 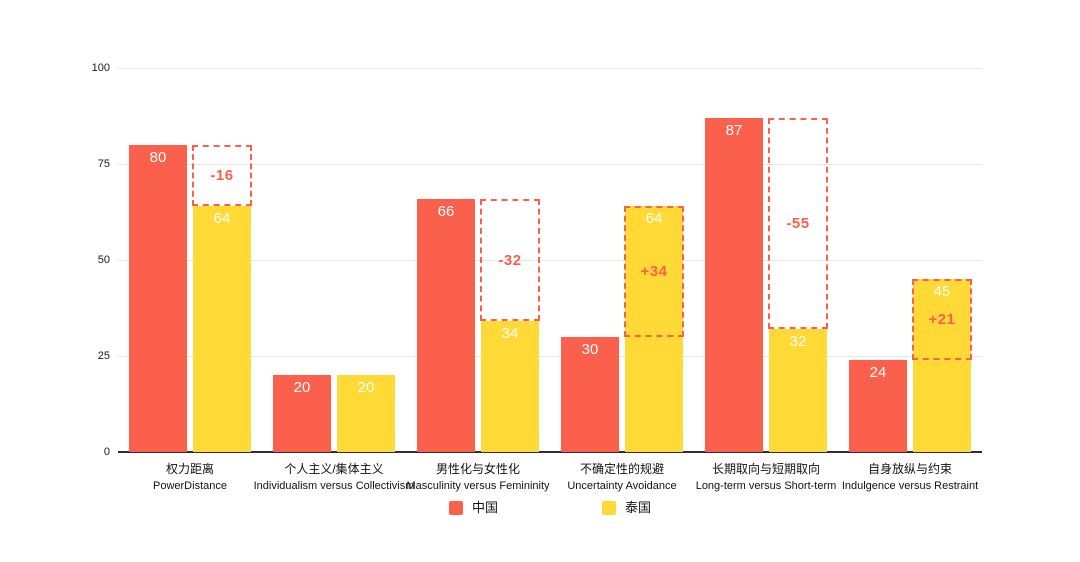 I want to click on difference-label: -55, so click(x=798, y=224).